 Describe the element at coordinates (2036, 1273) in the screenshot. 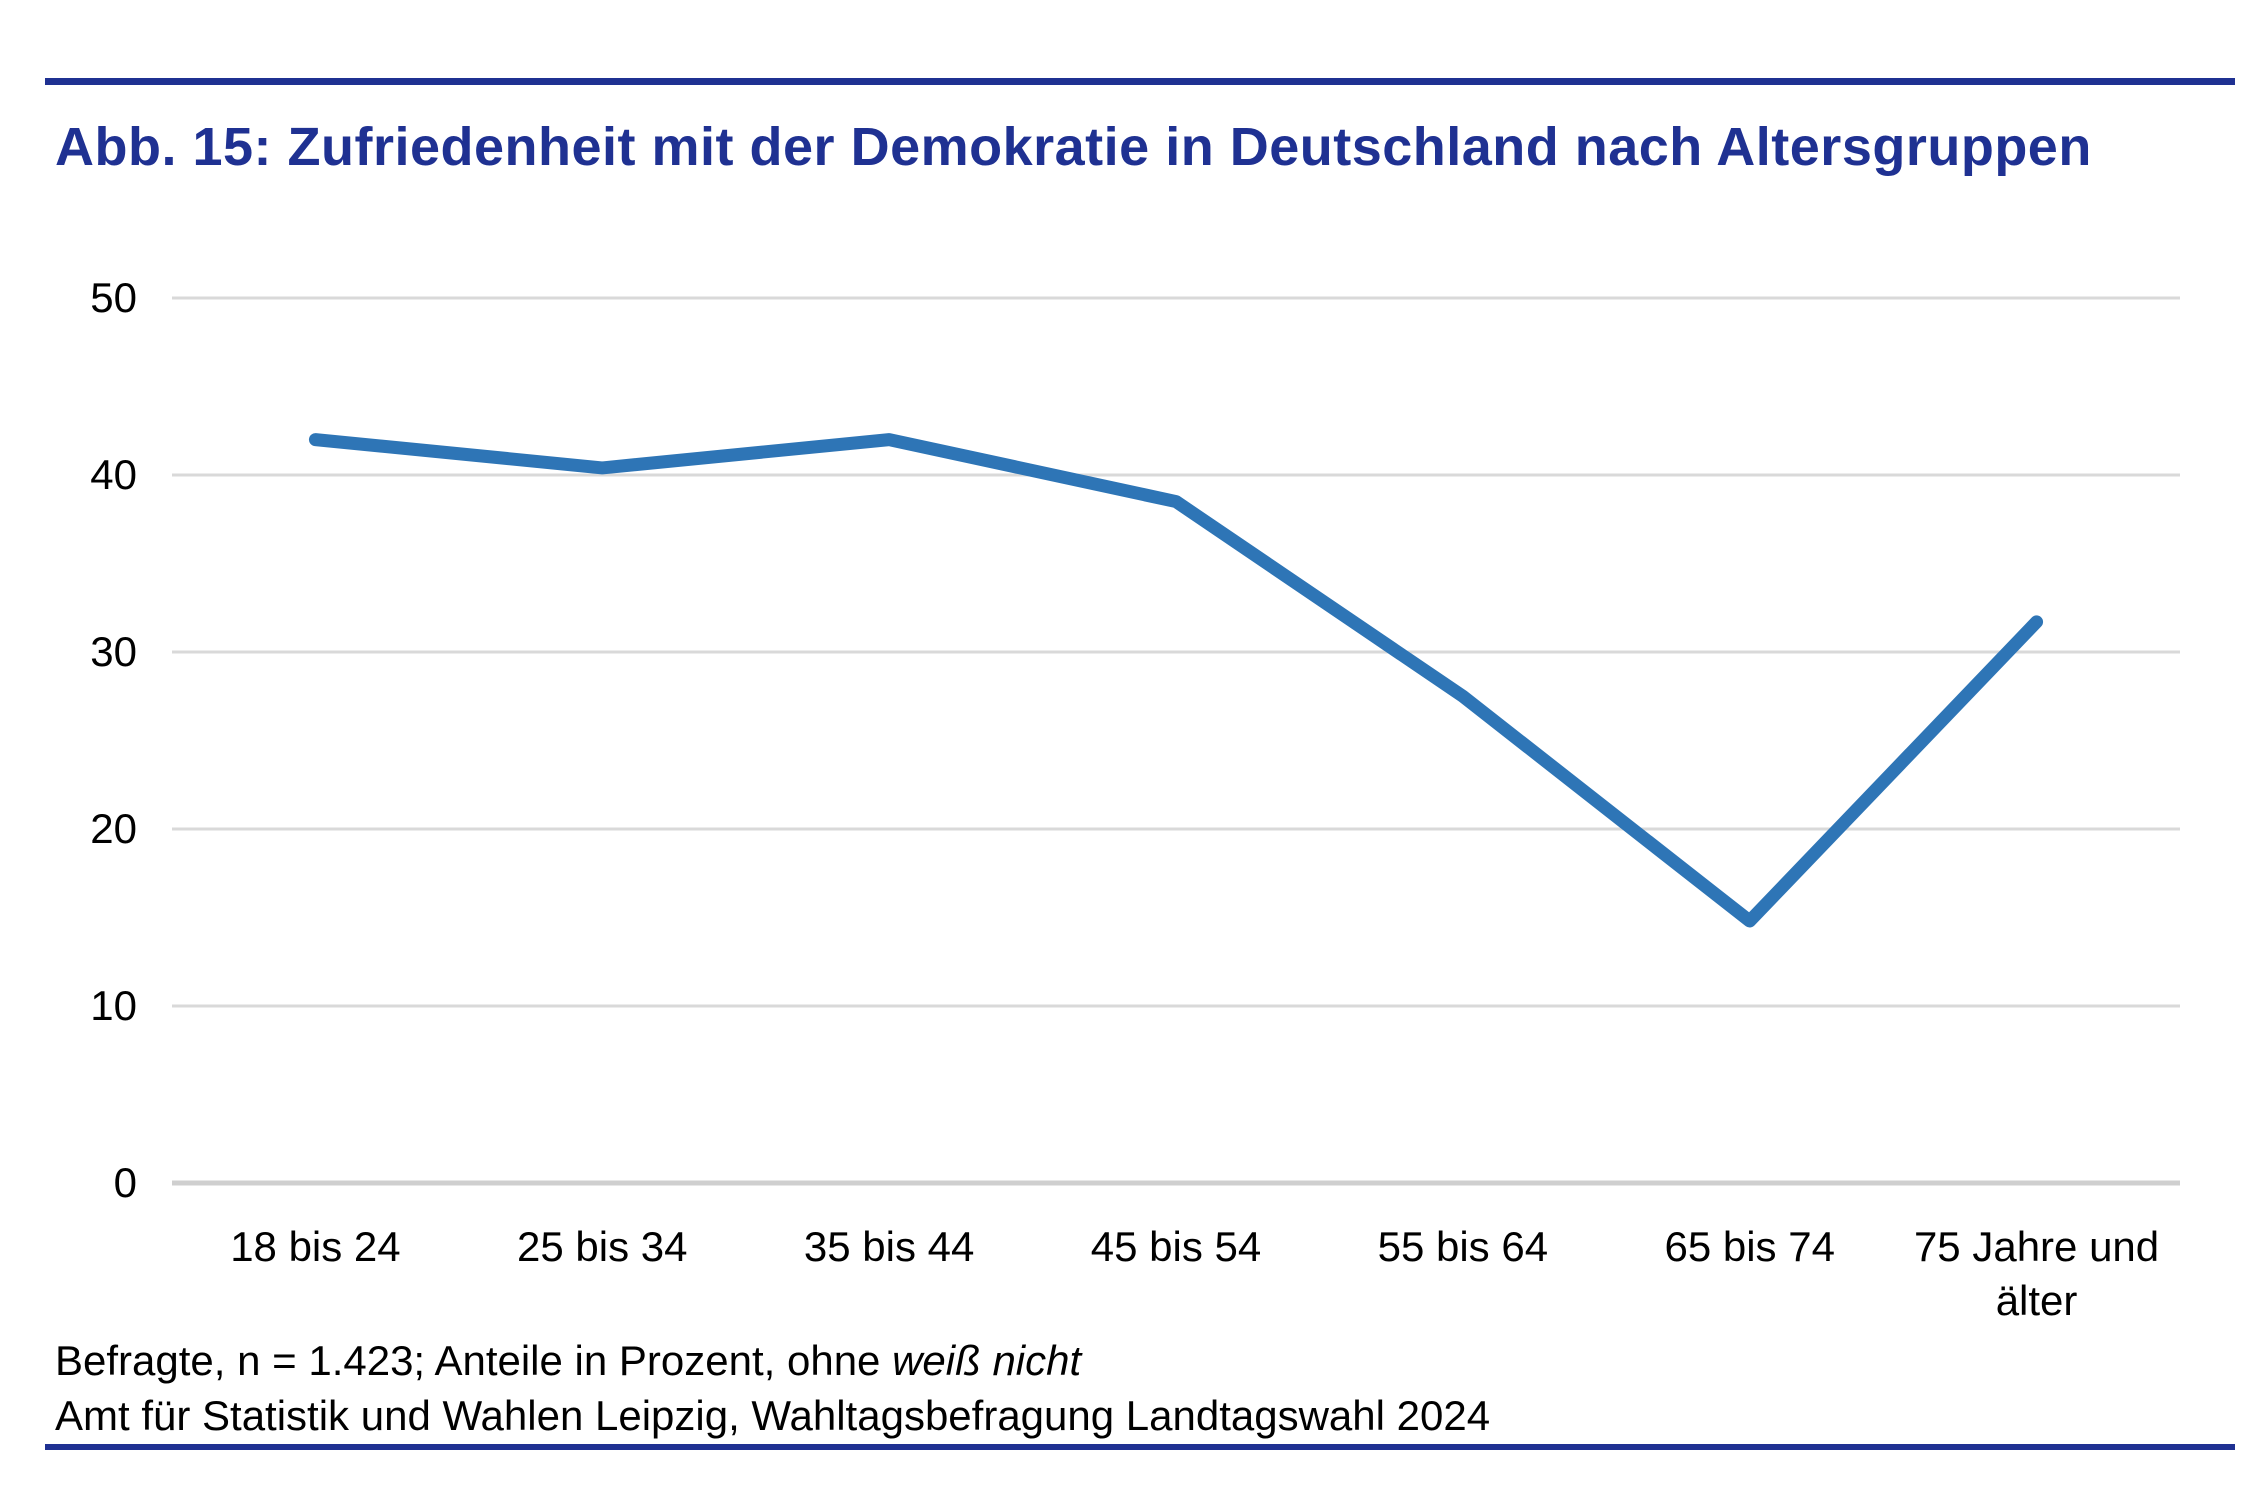

I see `x-tick-label-6: 75 Jahre und älter` at that location.